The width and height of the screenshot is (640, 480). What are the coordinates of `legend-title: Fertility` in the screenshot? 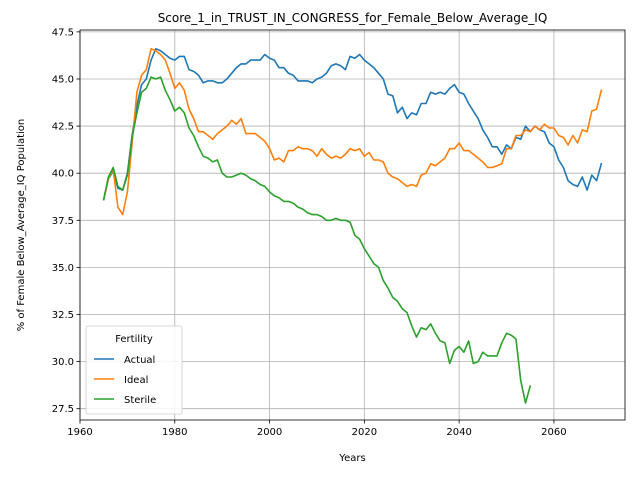 It's located at (134, 339).